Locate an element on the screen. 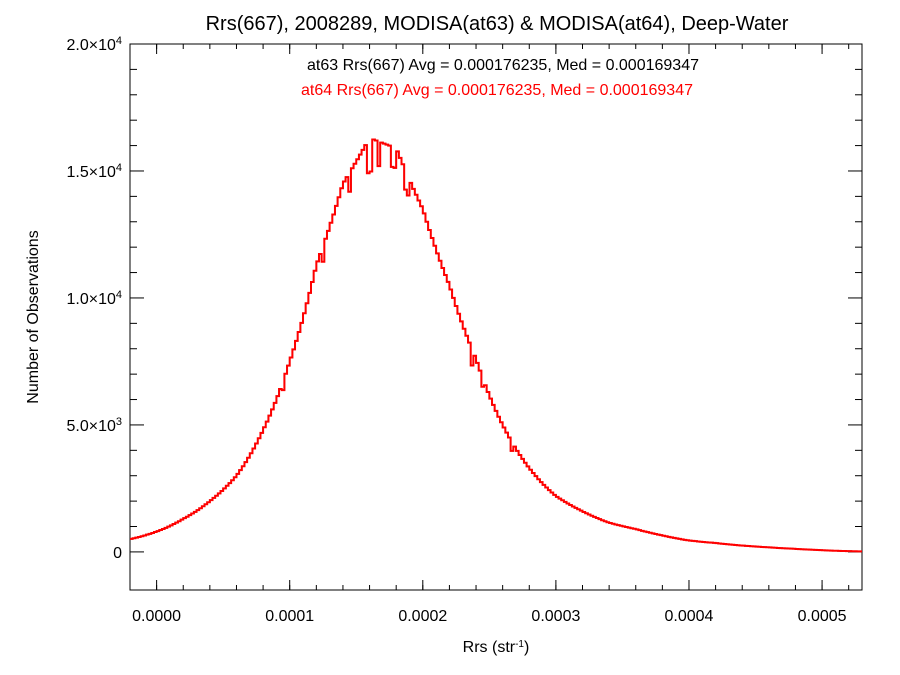  y-tick-mantissa: 2.0×10 is located at coordinates (90, 45).